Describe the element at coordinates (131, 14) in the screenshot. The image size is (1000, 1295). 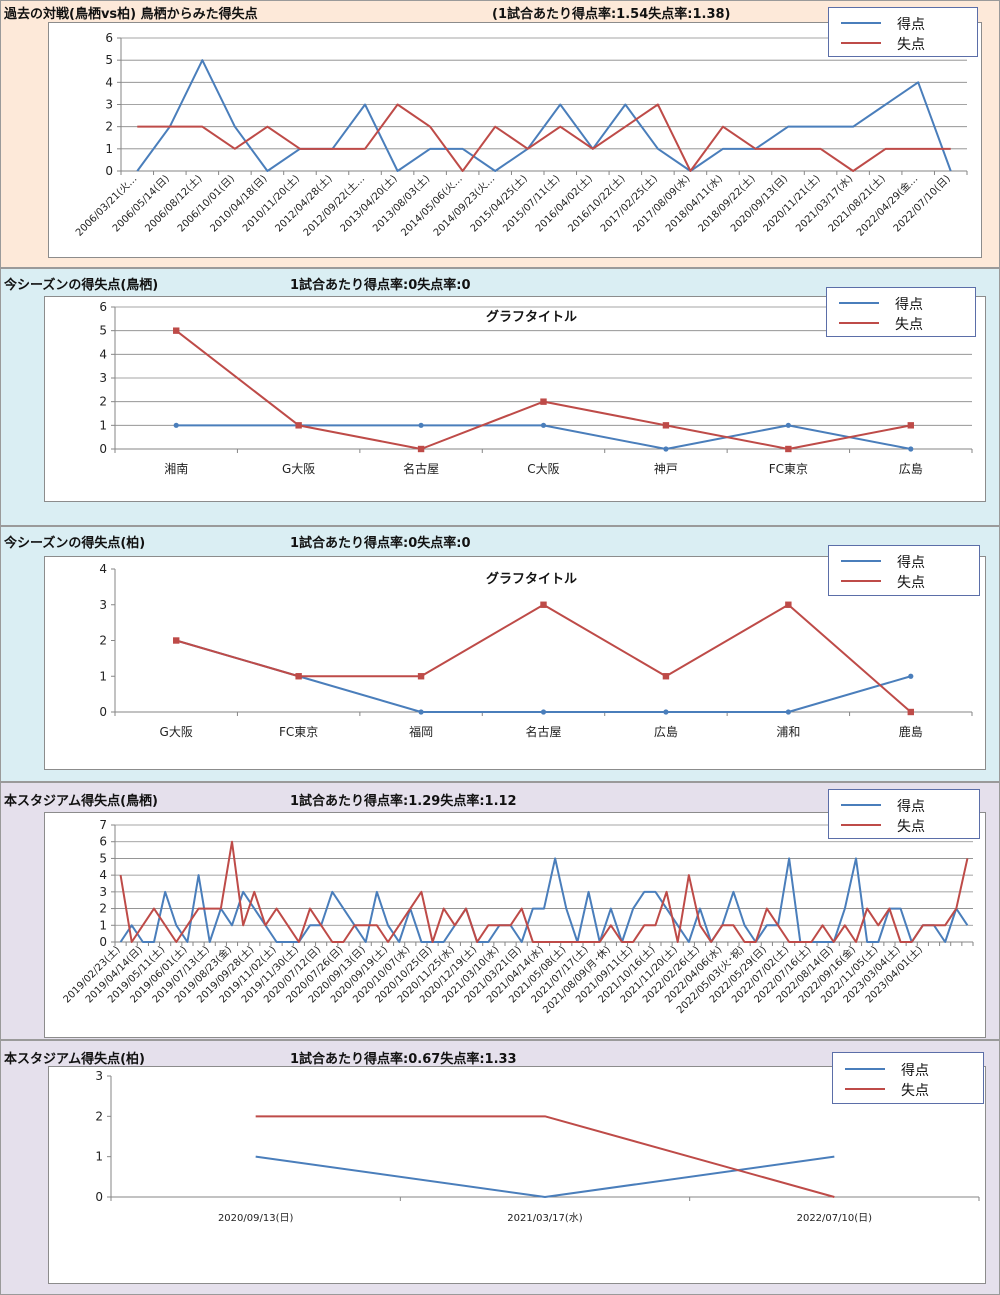
I see `section-title: 過去の対戦(鳥栖vs柏) 鳥栖からみた得失点` at that location.